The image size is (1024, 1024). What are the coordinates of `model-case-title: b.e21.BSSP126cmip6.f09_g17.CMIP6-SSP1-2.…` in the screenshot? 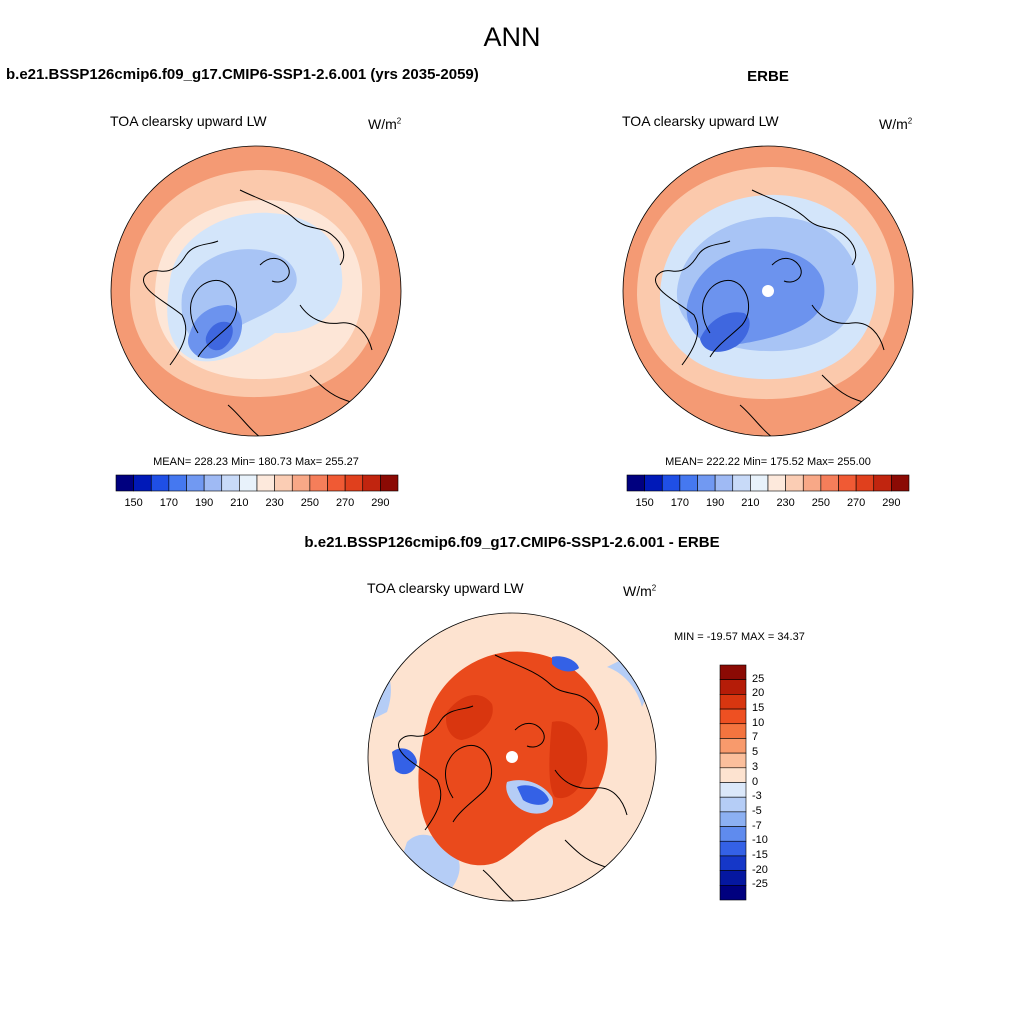 It's located at (242, 74).